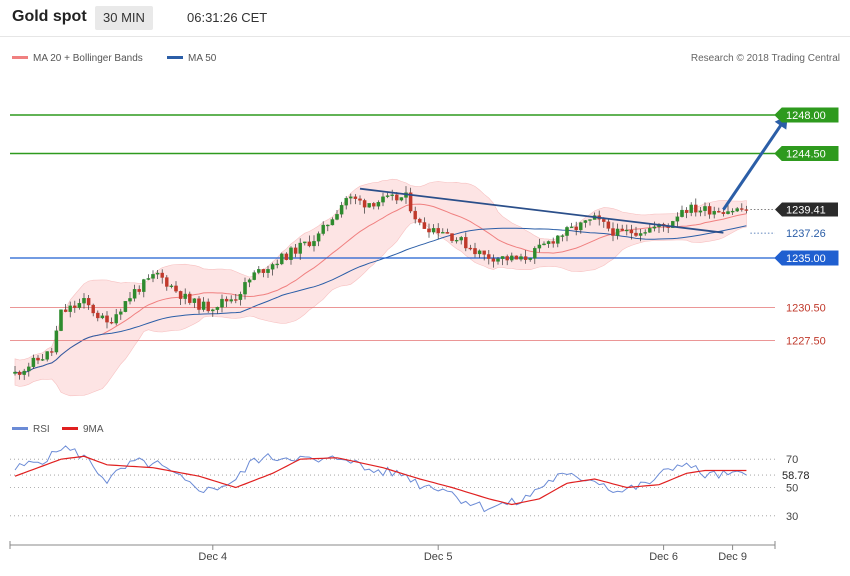  What do you see at coordinates (792, 517) in the screenshot?
I see `rsi-level-label: 30` at bounding box center [792, 517].